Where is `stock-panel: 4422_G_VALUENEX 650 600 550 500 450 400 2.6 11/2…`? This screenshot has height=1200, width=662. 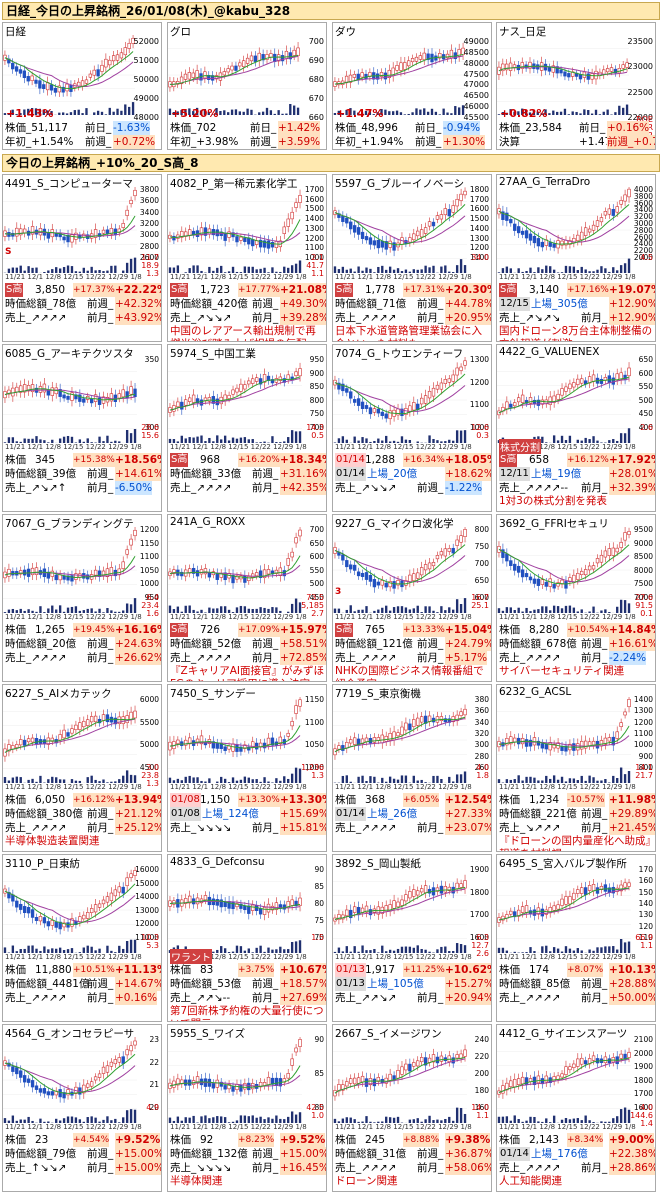 stock-panel: 4422_G_VALUENEX 650 600 550 500 450 400 2.6 11/2… is located at coordinates (576, 428).